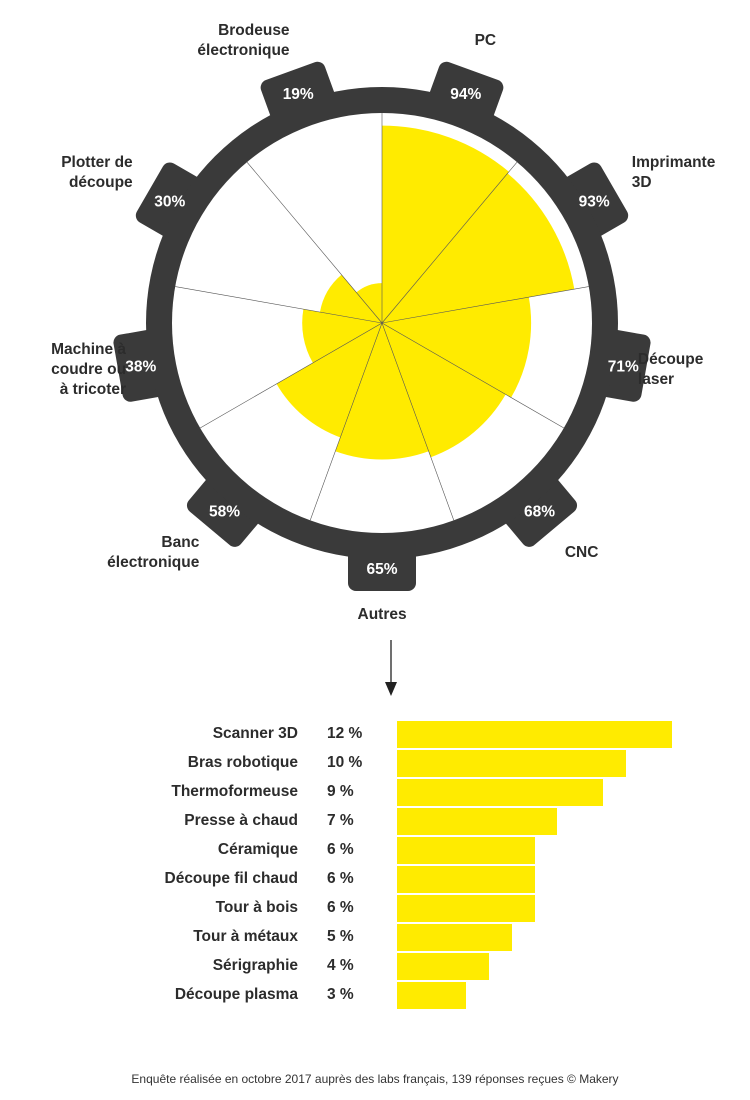 The height and width of the screenshot is (1100, 750). I want to click on bar-category-label: Presse à chaud, so click(241, 820).